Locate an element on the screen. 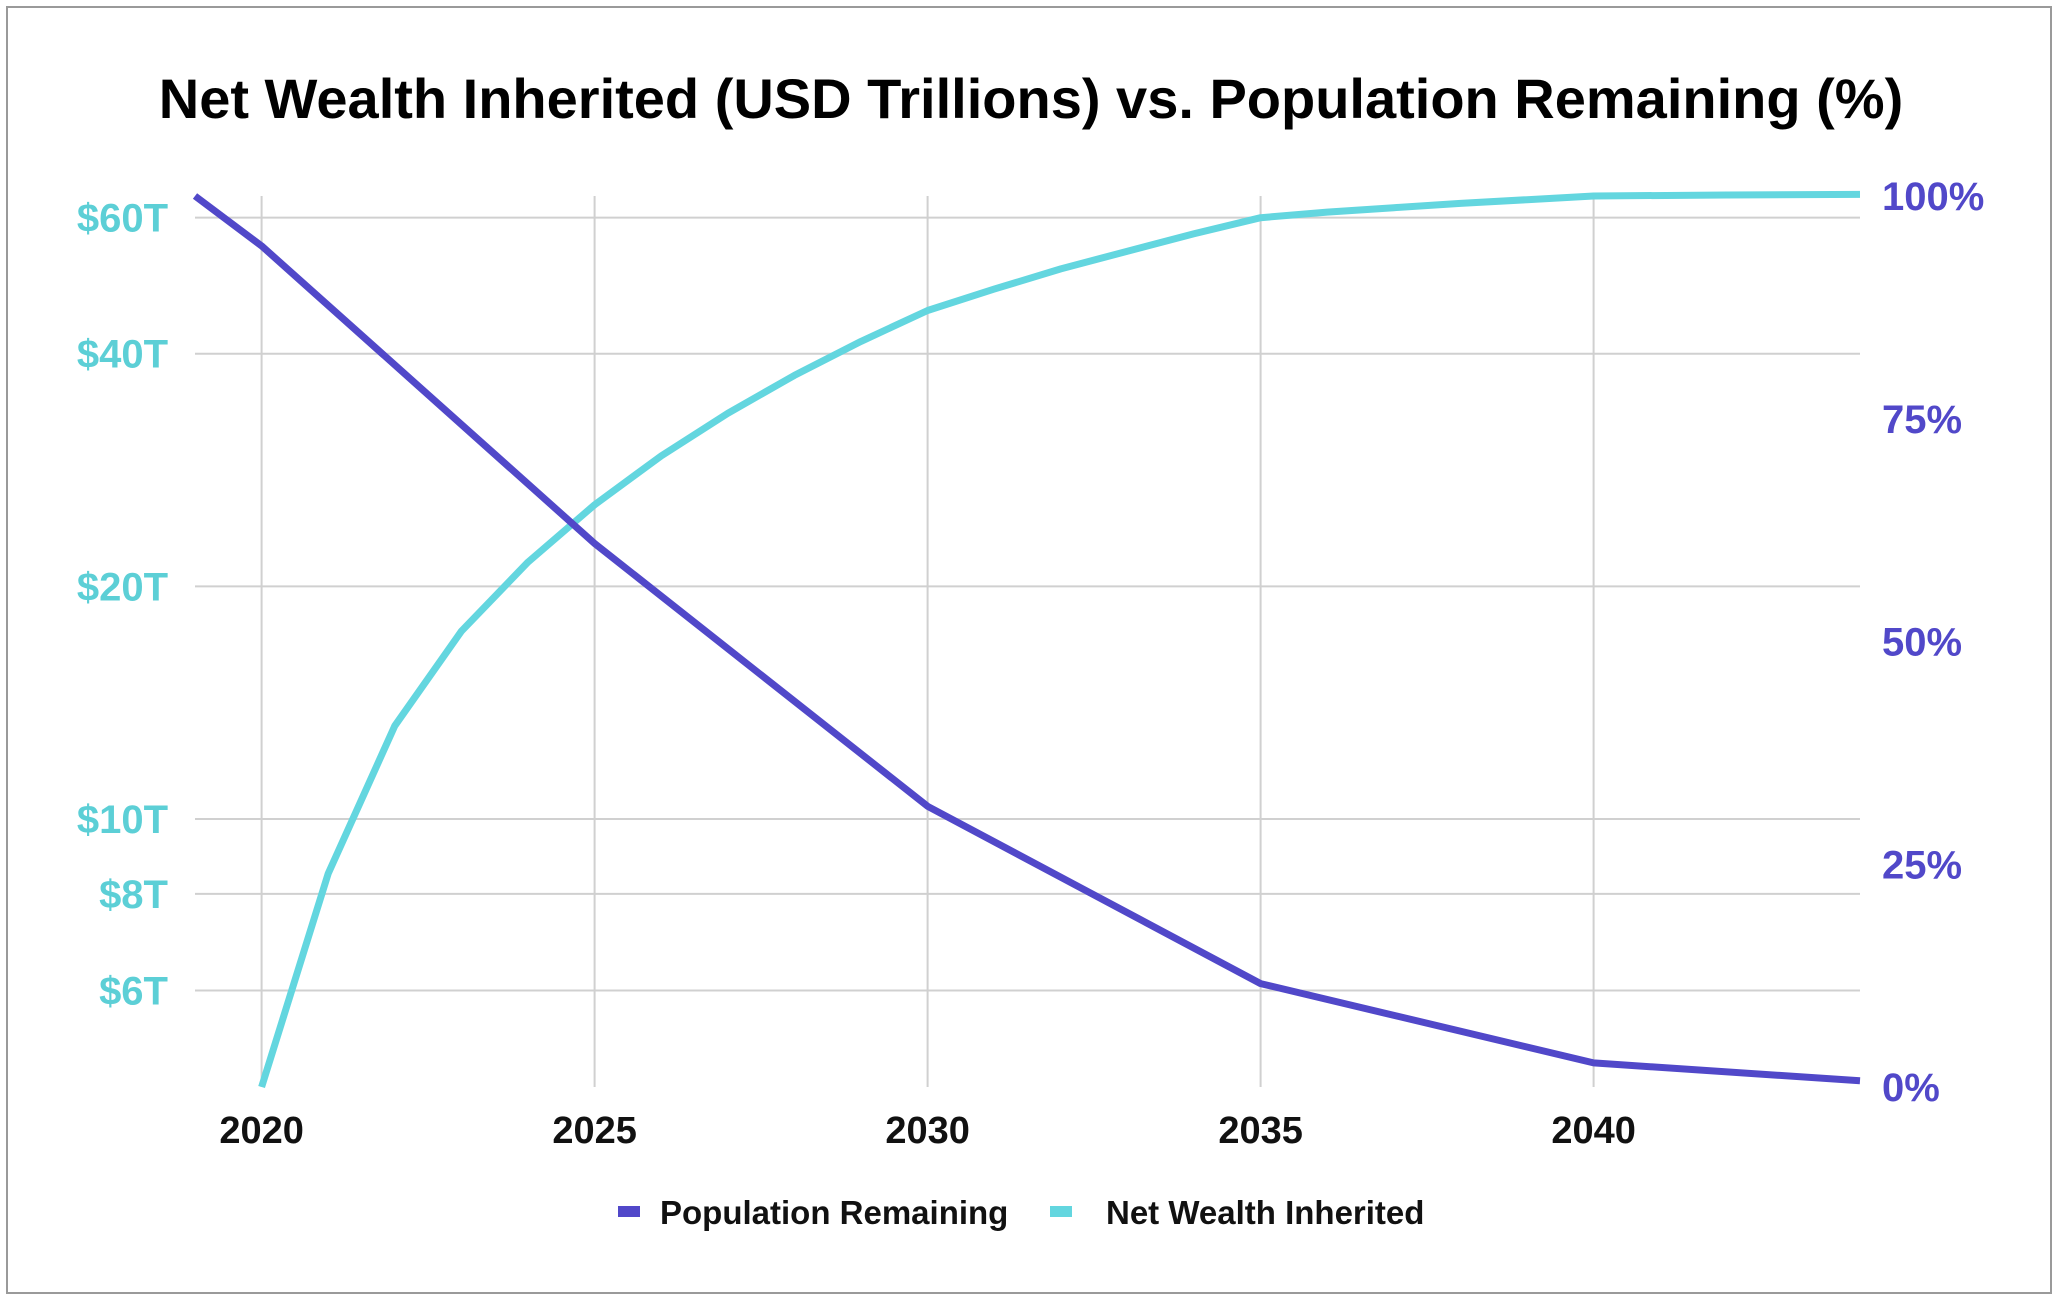 The width and height of the screenshot is (2062, 1302). legend-label: Population Remaining is located at coordinates (834, 1212).